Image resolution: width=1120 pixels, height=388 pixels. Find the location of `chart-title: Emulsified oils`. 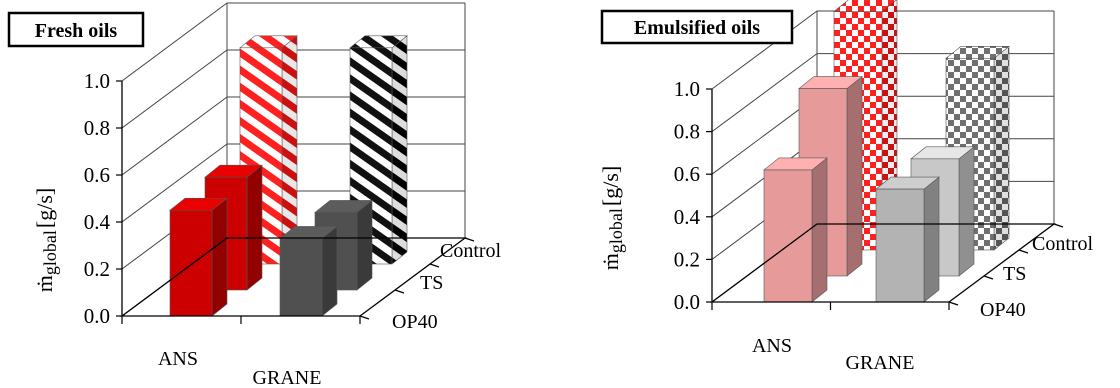

chart-title: Emulsified oils is located at coordinates (697, 28).